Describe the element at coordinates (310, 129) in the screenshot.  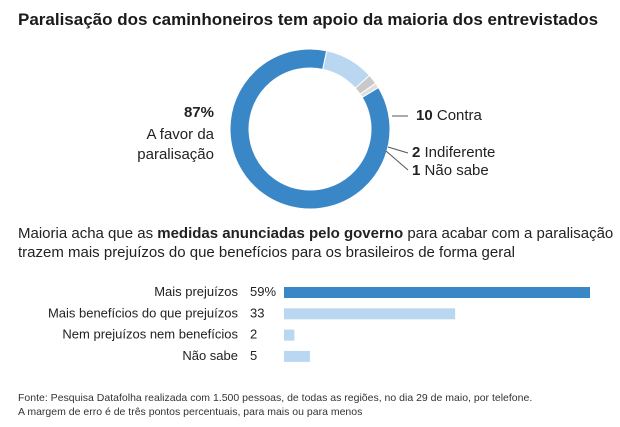
I see `donut-slice-favor` at that location.